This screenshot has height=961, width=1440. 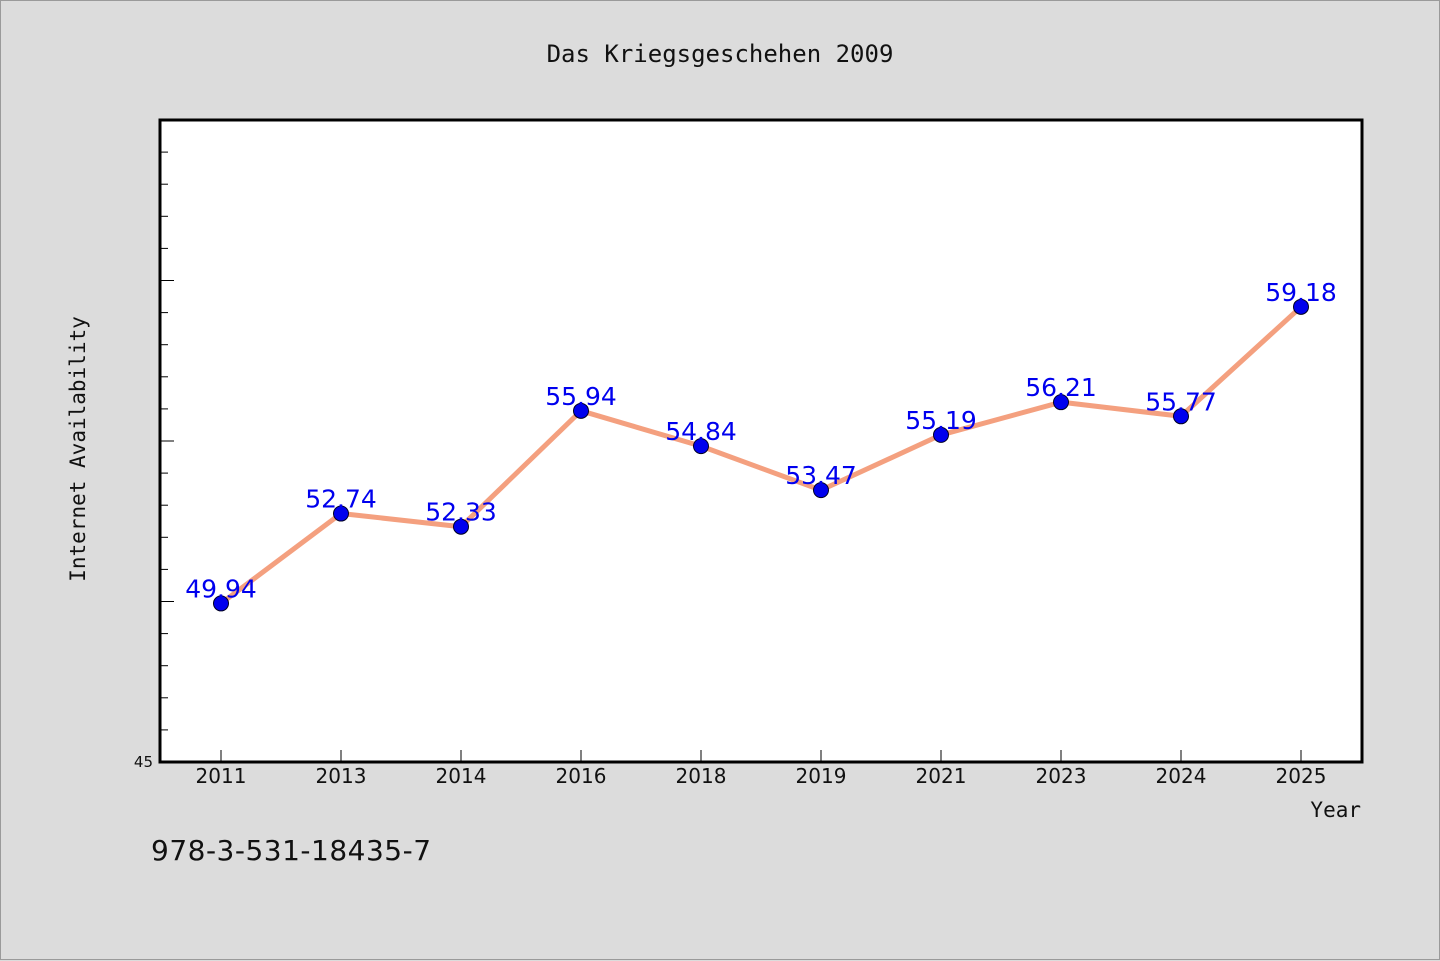 I want to click on x-axis-title: Year, so click(x=1335, y=810).